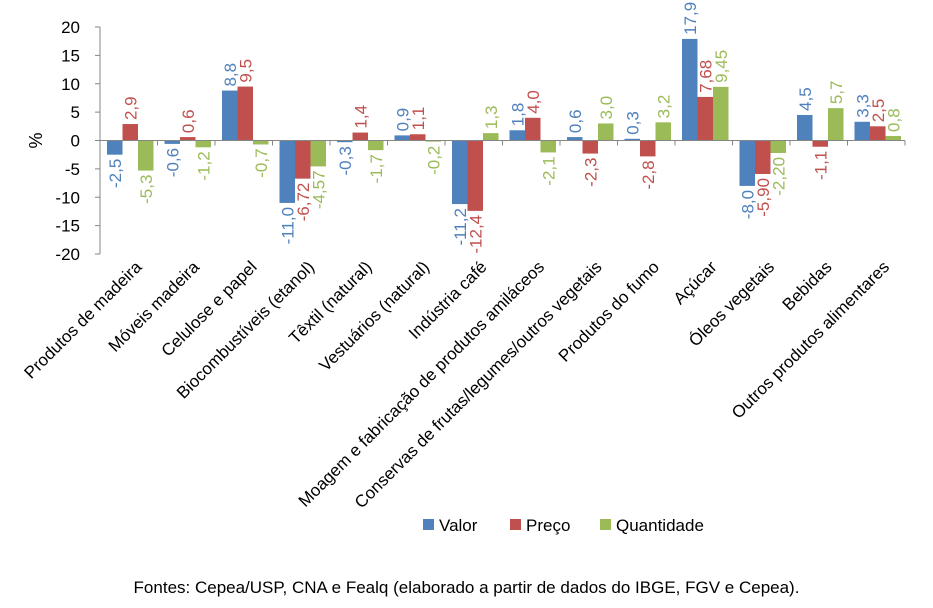 This screenshot has width=933, height=608. I want to click on data-label-preço: -1,1, so click(820, 165).